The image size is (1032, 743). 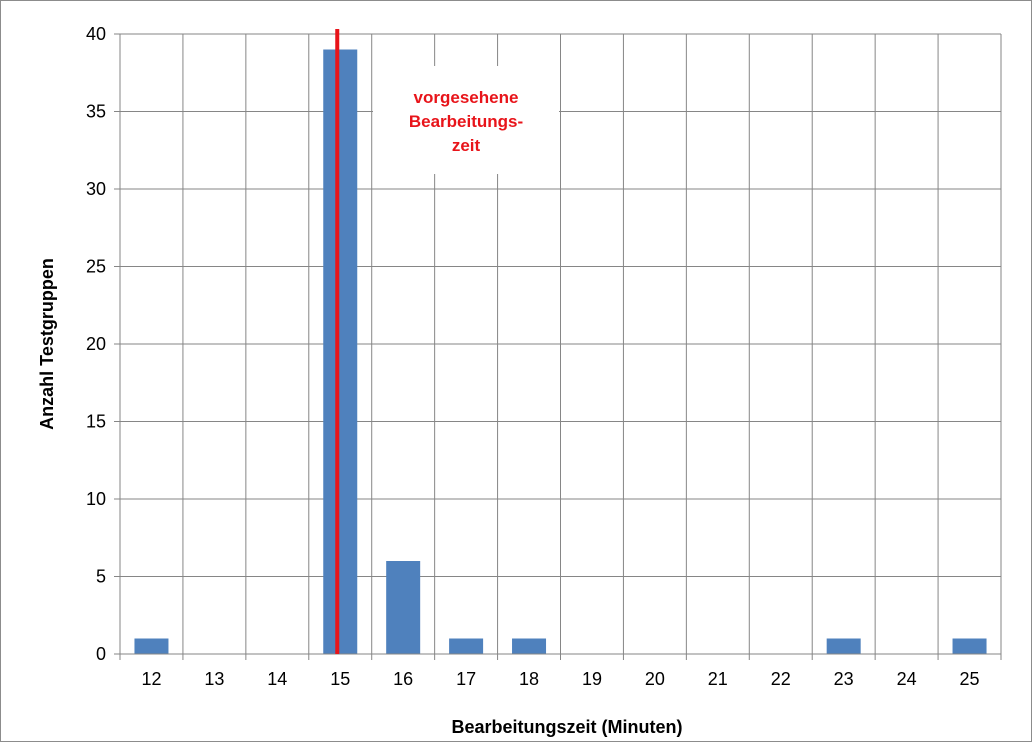 I want to click on x-tick-labels: 12 13 14 15 16 17 18 19 20 21 22 23 24 25, so click(x=560, y=679).